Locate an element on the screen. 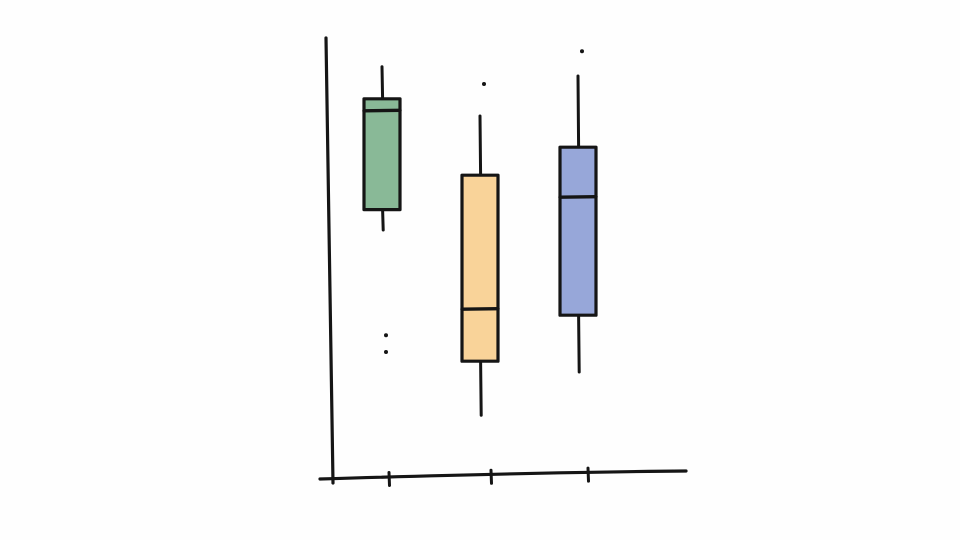 The height and width of the screenshot is (540, 960). box-2-lower-whisker is located at coordinates (481, 388).